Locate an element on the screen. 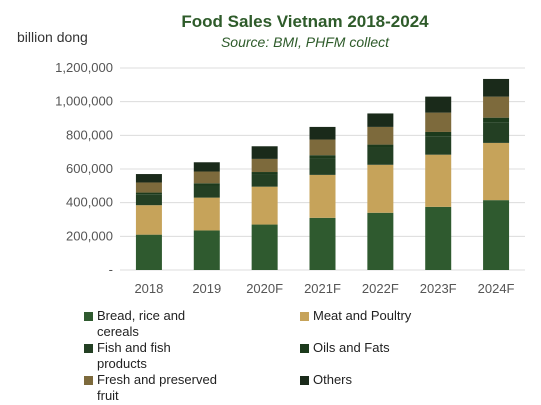  y-tick-label: 200,000 is located at coordinates (89, 235).